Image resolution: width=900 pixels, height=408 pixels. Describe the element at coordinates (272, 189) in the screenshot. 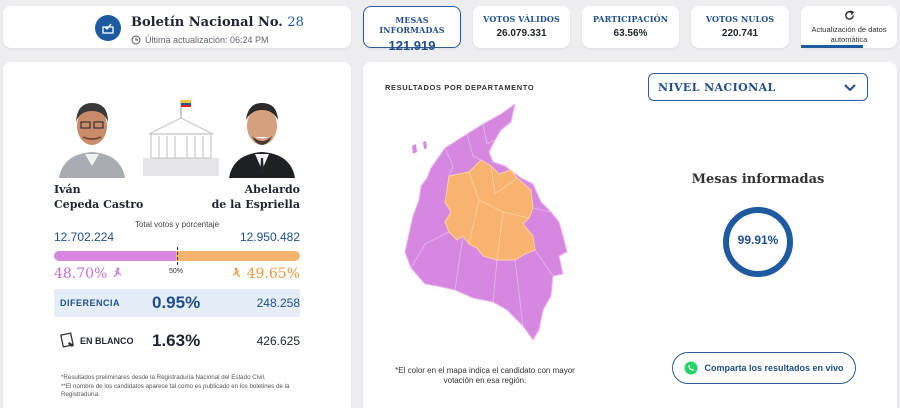

I see `candidate-right-first: Abelardo` at that location.